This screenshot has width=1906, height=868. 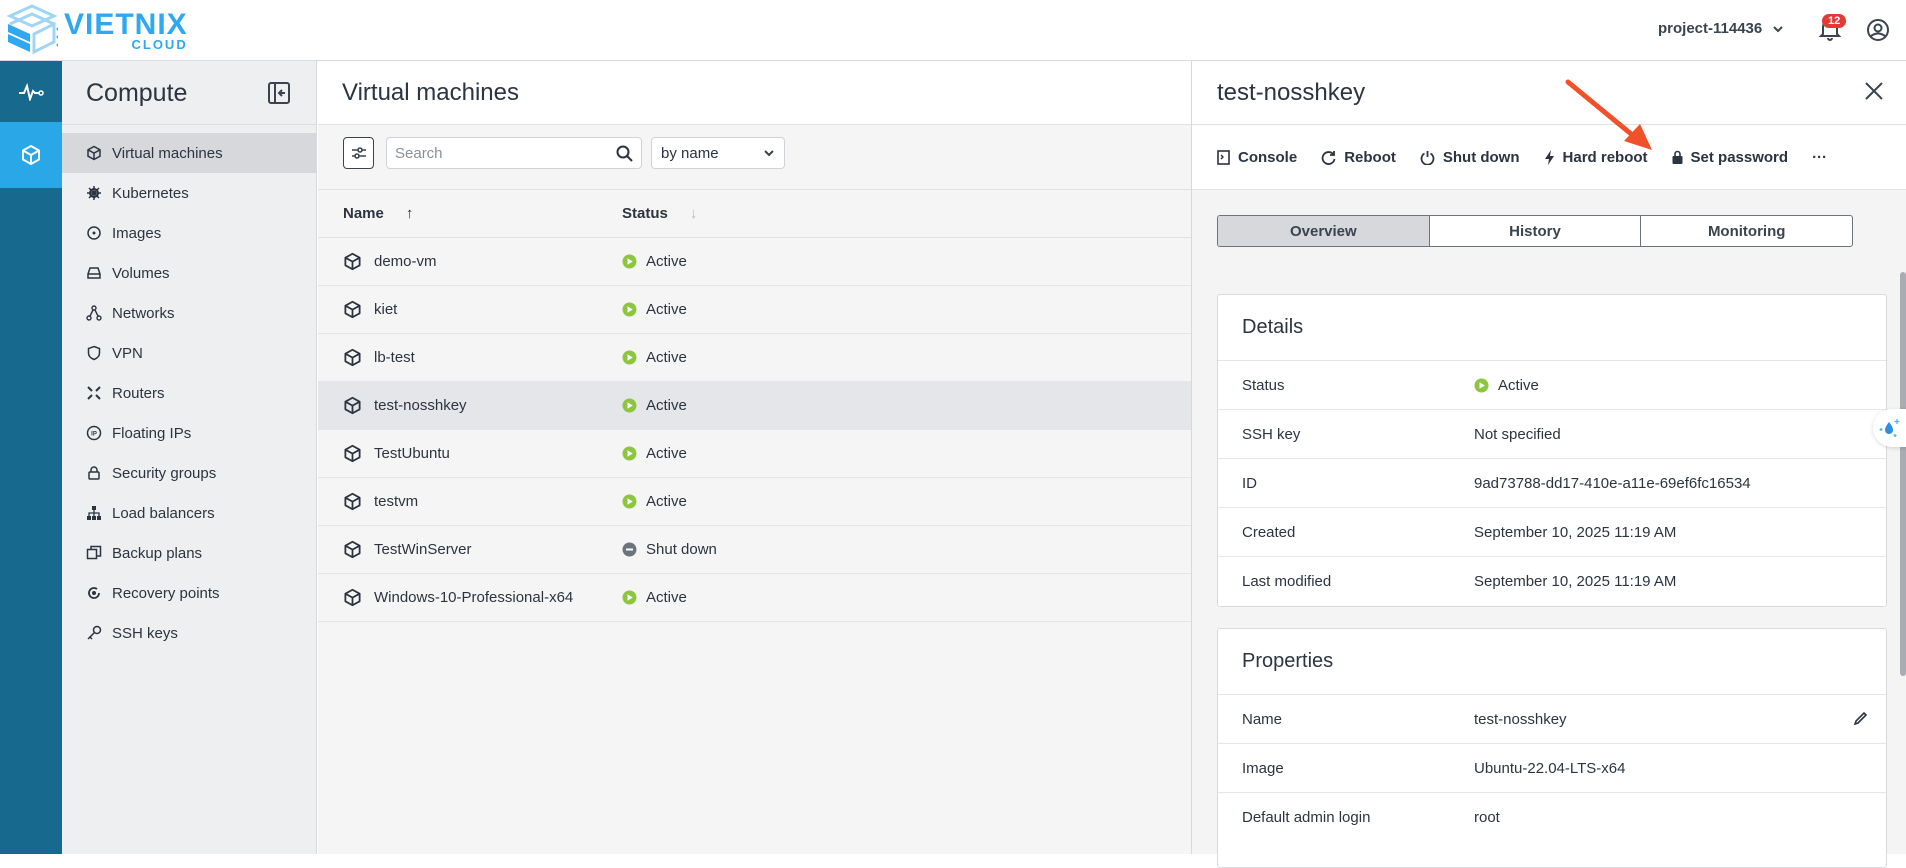 What do you see at coordinates (624, 153) in the screenshot?
I see `search-icon` at bounding box center [624, 153].